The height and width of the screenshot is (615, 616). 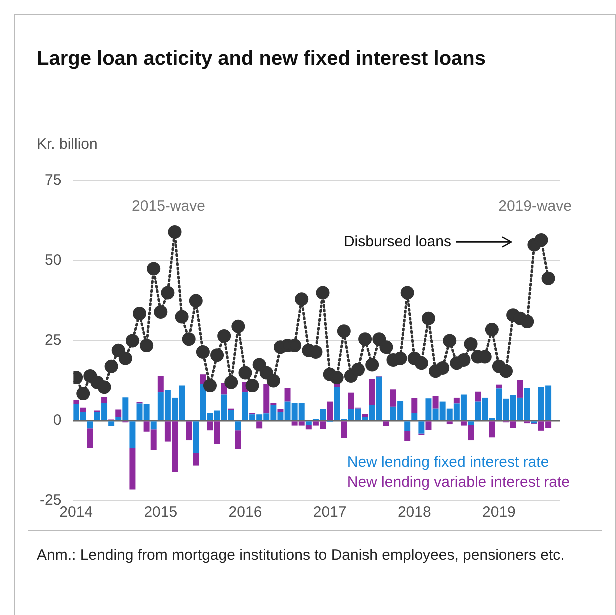 I want to click on x-tick-label: 2014, so click(x=77, y=513).